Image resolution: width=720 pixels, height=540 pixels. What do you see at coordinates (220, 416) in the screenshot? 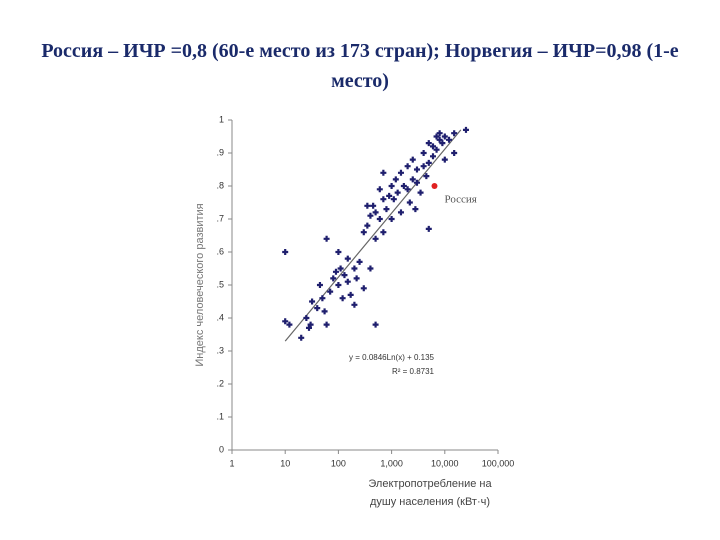
I see `y-tick-label: .1` at bounding box center [220, 416].